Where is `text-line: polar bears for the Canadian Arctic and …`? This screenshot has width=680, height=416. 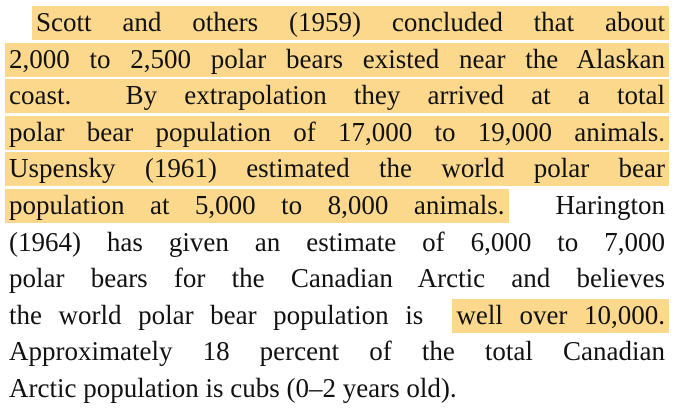
text-line: polar bears for the Canadian Arctic and … is located at coordinates (337, 278).